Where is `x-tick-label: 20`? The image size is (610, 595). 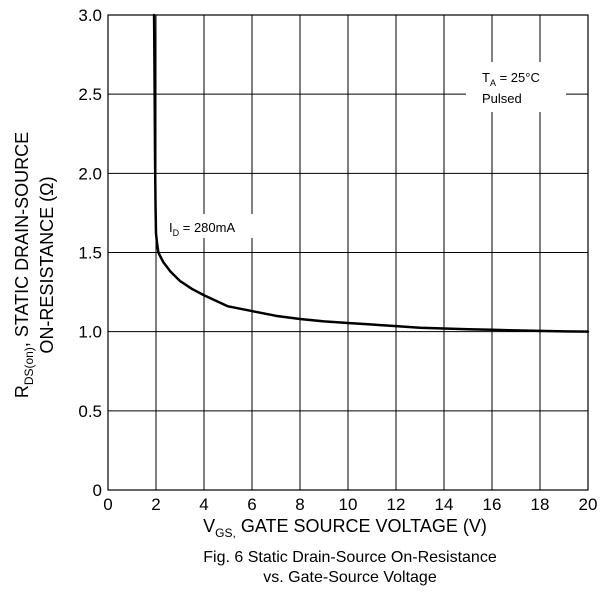 x-tick-label: 20 is located at coordinates (588, 504).